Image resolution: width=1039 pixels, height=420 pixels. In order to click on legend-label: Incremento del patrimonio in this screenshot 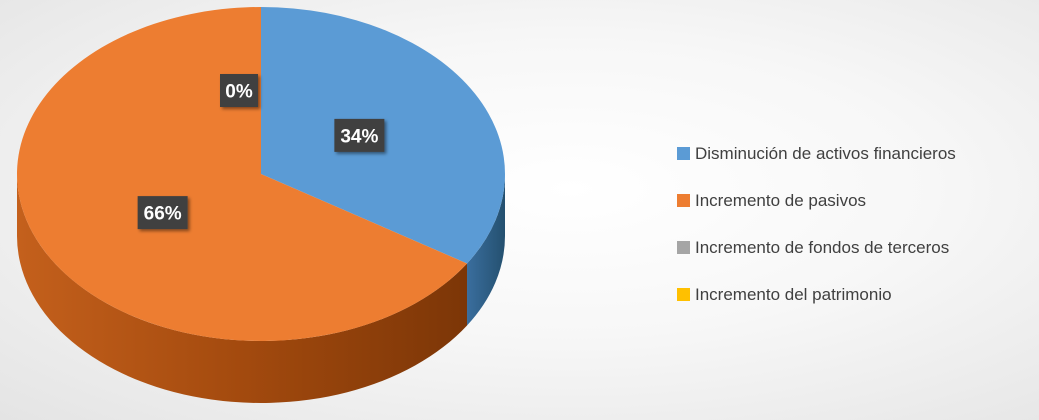, I will do `click(793, 294)`.